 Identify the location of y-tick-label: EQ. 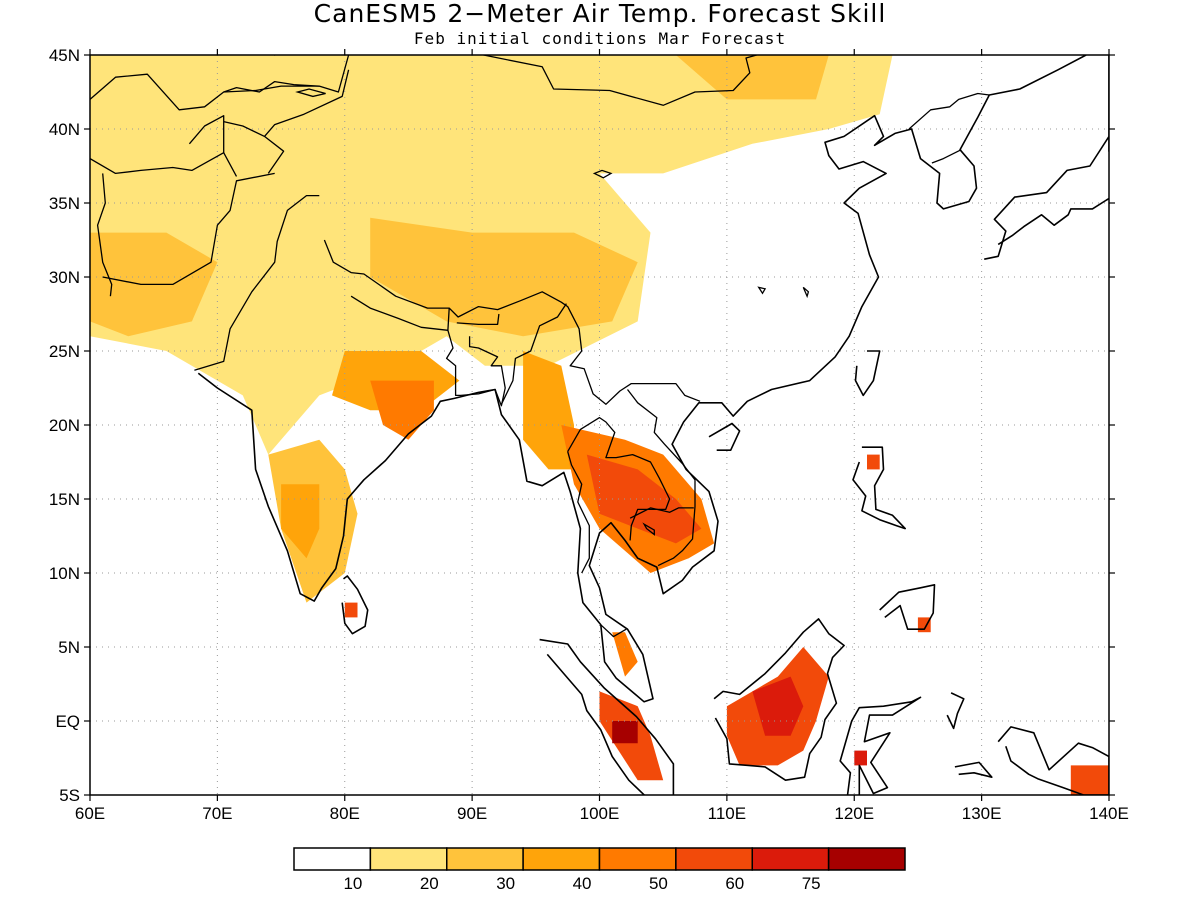
(67, 721).